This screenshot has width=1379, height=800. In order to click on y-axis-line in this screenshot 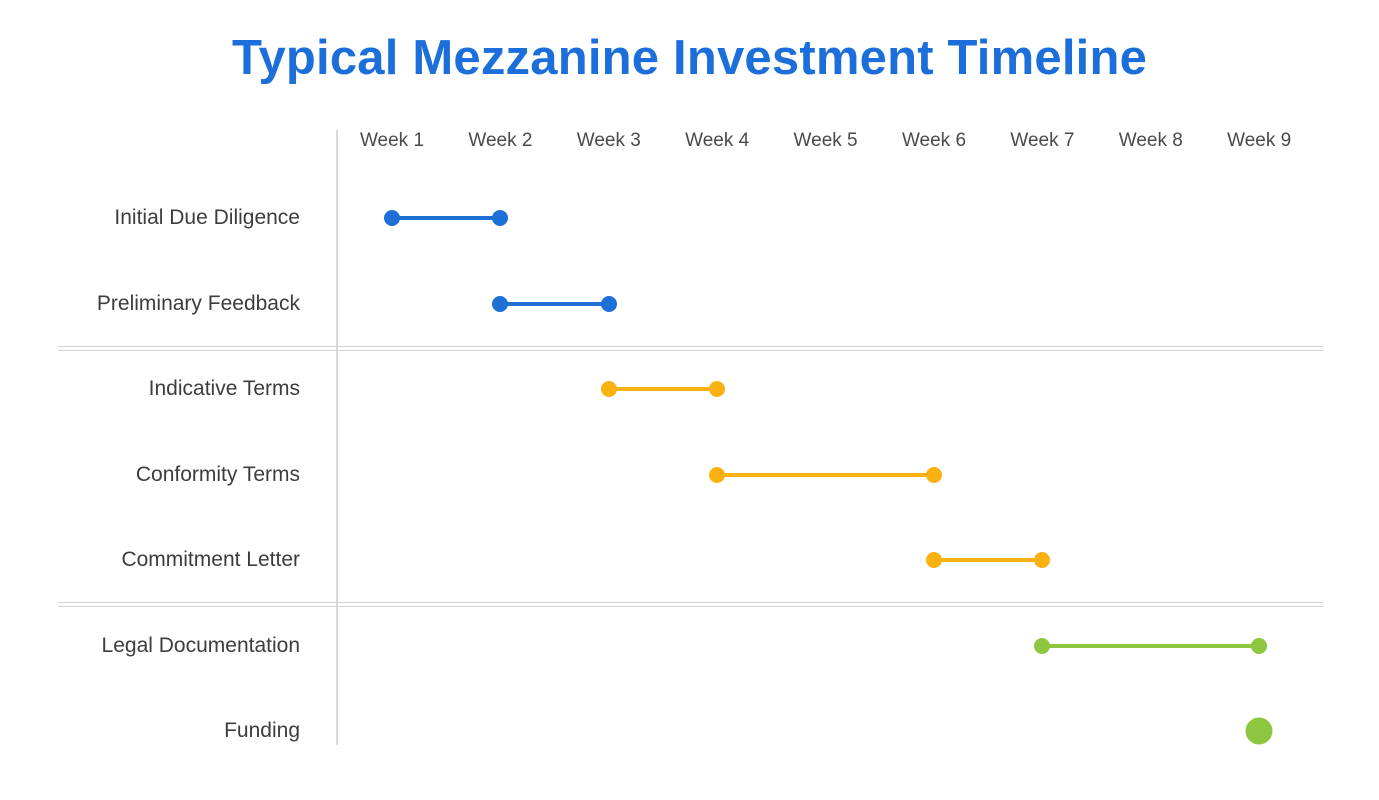, I will do `click(337, 437)`.